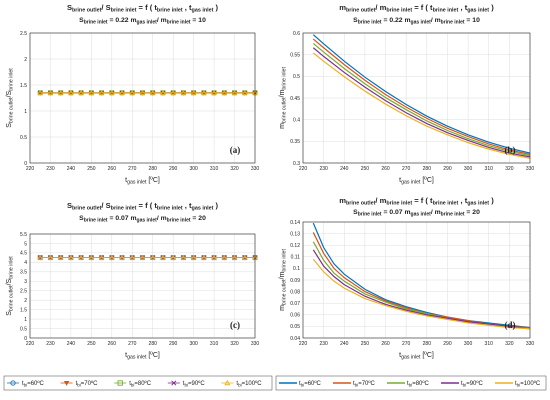  Describe the element at coordinates (510, 150) in the screenshot. I see `panel-letter: (b)` at that location.